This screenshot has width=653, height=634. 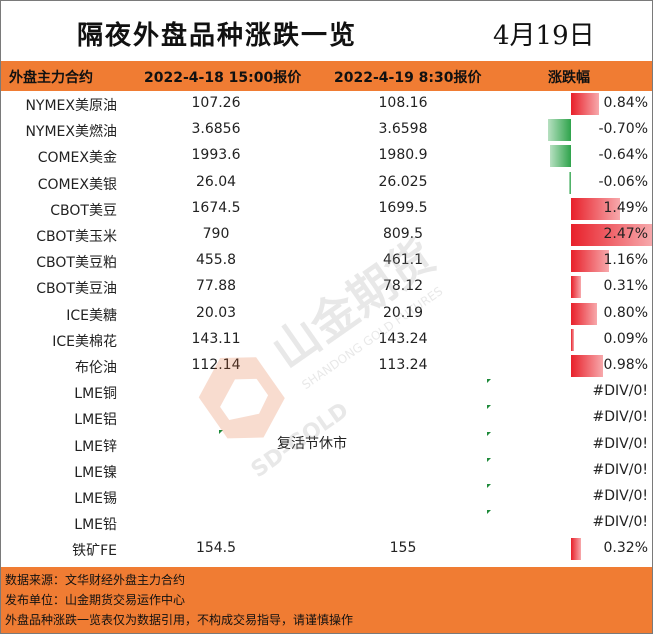 What do you see at coordinates (216, 548) in the screenshot?
I see `row-price-1: 154.5` at bounding box center [216, 548].